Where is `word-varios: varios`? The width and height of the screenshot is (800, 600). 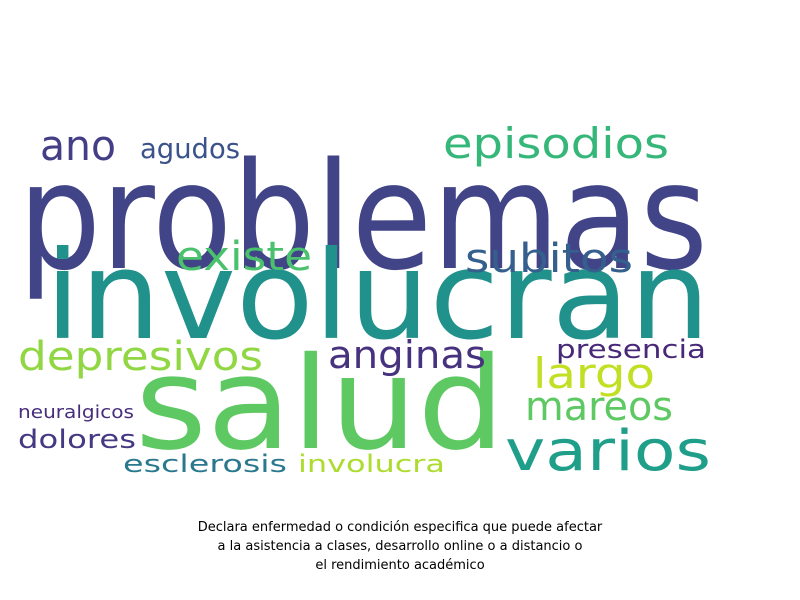
word-varios: varios is located at coordinates (608, 451).